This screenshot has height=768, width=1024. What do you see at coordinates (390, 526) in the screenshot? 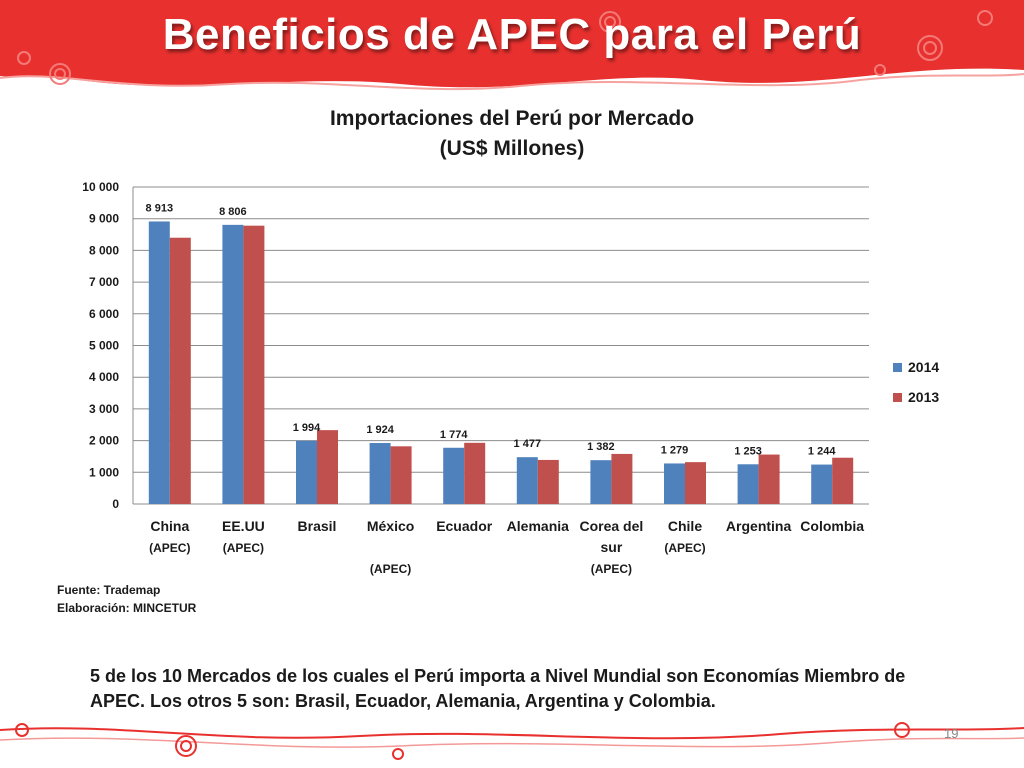
I see `x-tick-label: México` at bounding box center [390, 526].